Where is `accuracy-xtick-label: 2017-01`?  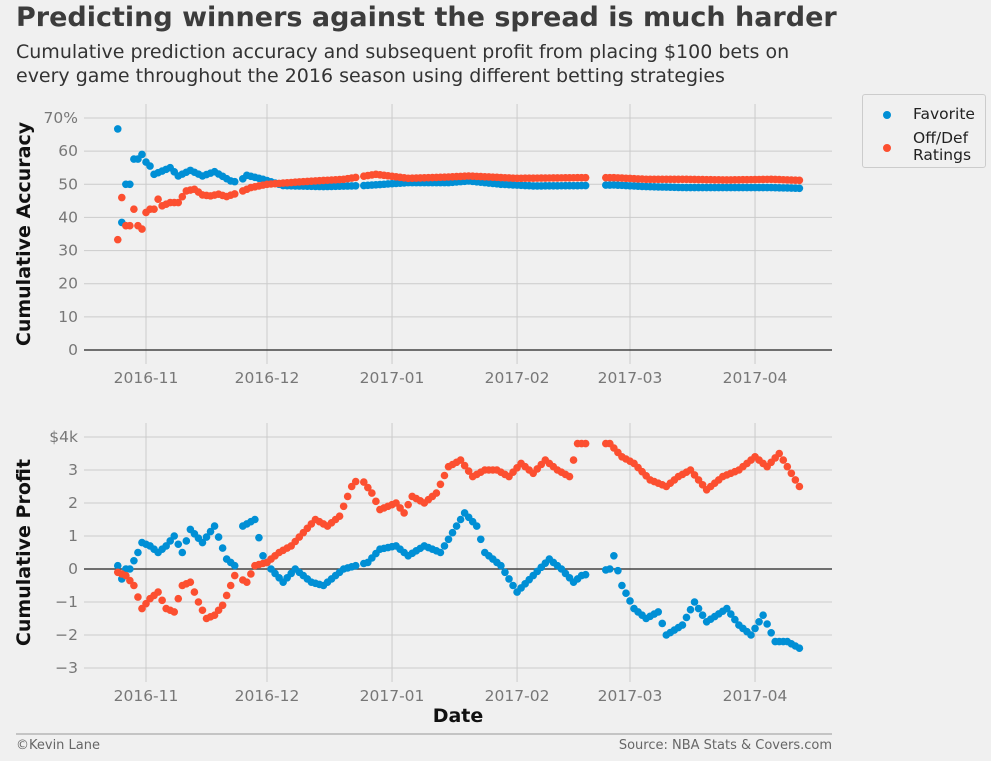 accuracy-xtick-label: 2017-01 is located at coordinates (392, 378).